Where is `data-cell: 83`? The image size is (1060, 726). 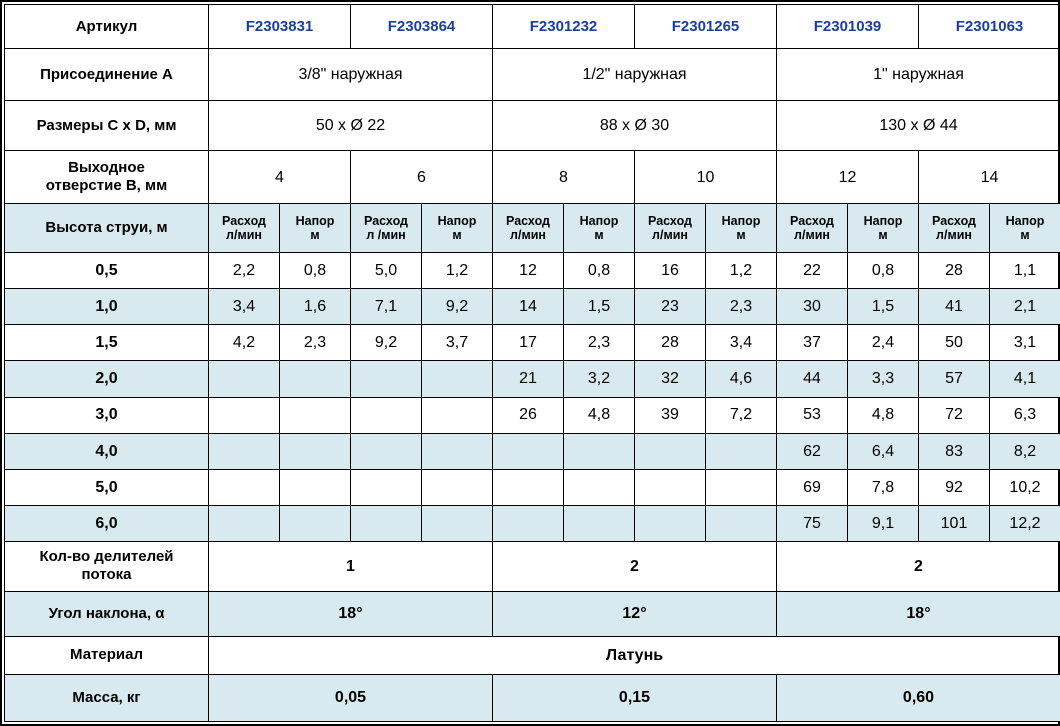
data-cell: 83 is located at coordinates (954, 451).